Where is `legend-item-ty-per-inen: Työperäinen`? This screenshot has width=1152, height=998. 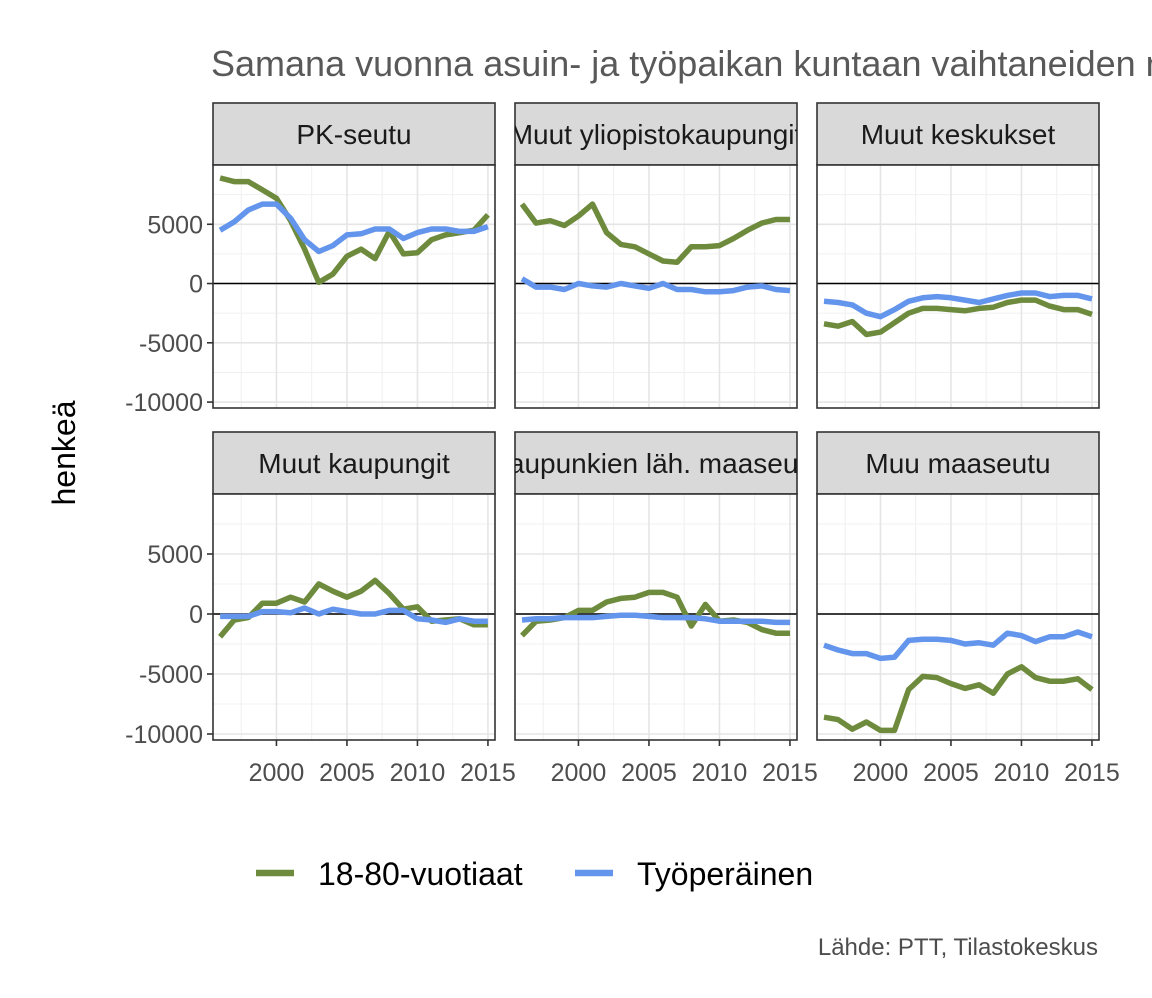
legend-item-ty-per-inen: Työperäinen is located at coordinates (694, 874).